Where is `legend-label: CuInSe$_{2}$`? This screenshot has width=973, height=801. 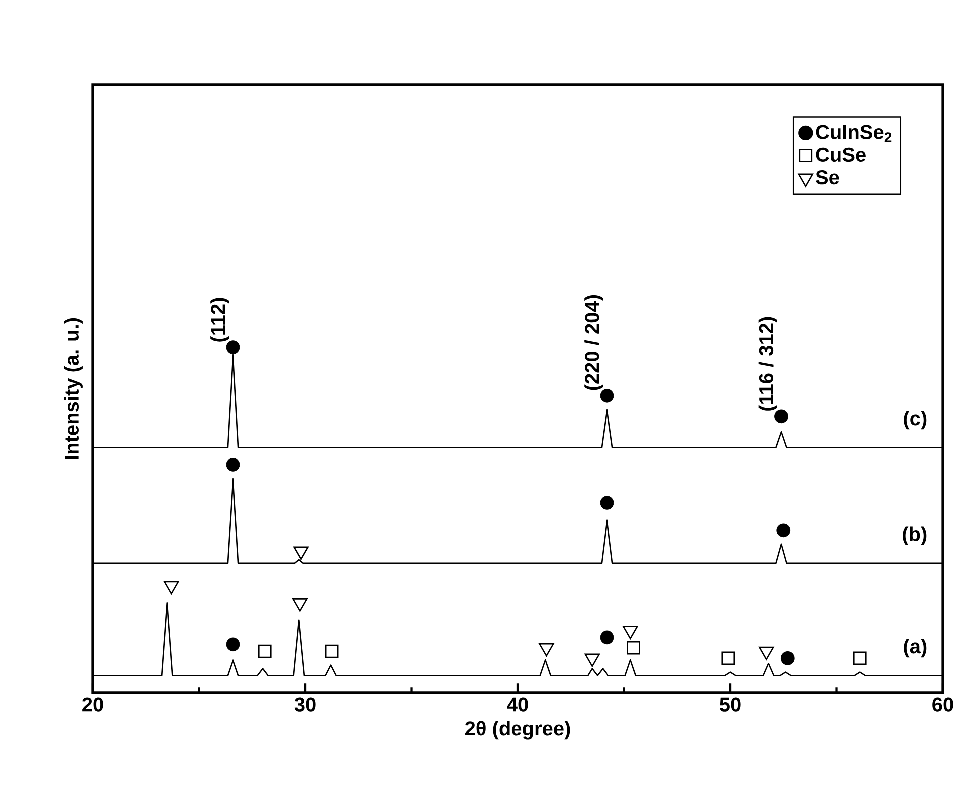 legend-label: CuInSe$_{2}$ is located at coordinates (854, 133).